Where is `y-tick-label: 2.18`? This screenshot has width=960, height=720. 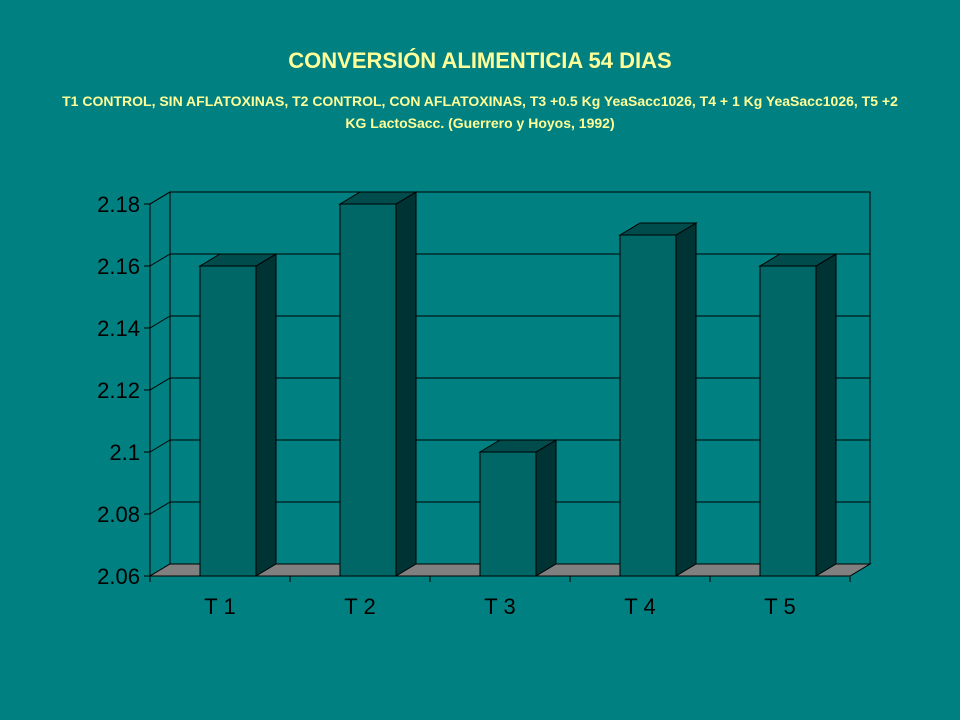 y-tick-label: 2.18 is located at coordinates (118, 204).